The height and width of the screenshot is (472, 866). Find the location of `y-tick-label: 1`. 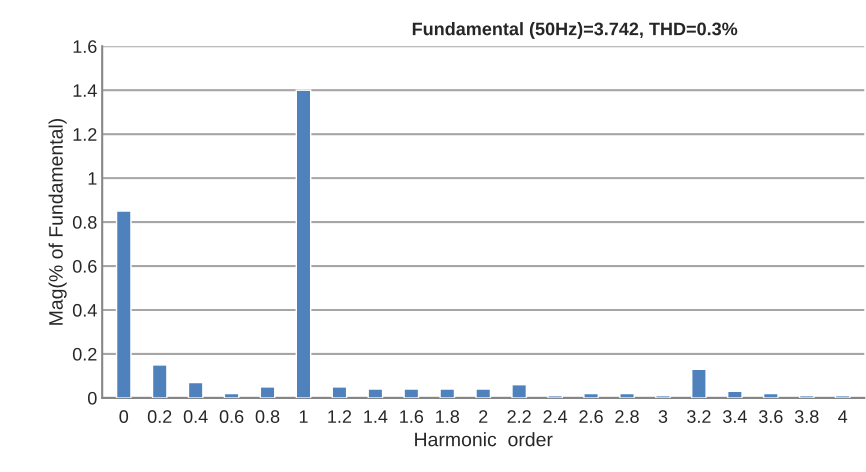

y-tick-label: 1 is located at coordinates (92, 178).